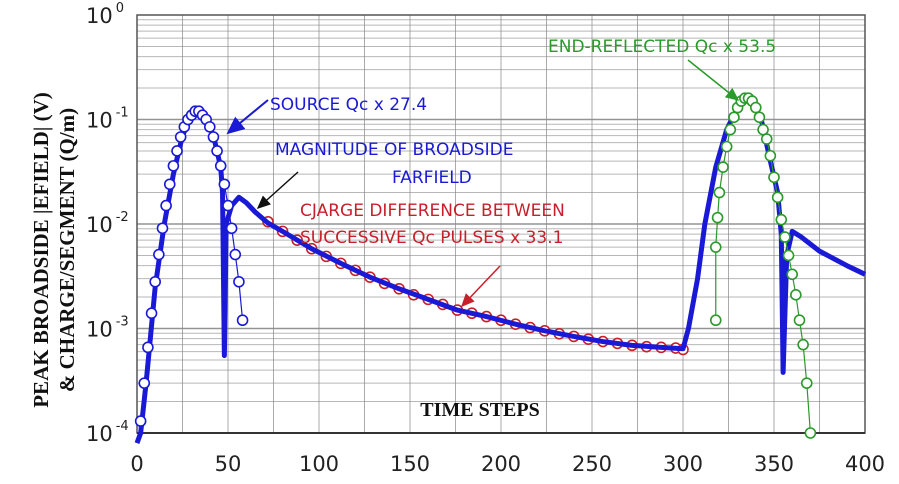  What do you see at coordinates (247, 117) in the screenshot?
I see `source-arrow` at bounding box center [247, 117].